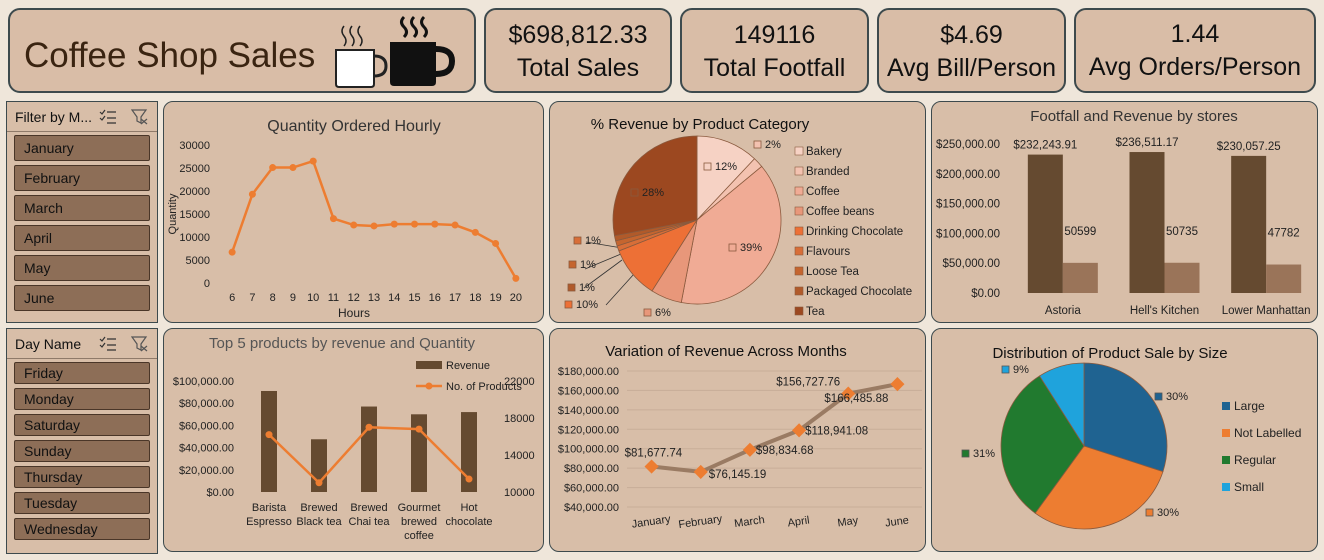 Image resolution: width=1324 pixels, height=560 pixels. I want to click on y2-tick-label: 18000, so click(519, 419).